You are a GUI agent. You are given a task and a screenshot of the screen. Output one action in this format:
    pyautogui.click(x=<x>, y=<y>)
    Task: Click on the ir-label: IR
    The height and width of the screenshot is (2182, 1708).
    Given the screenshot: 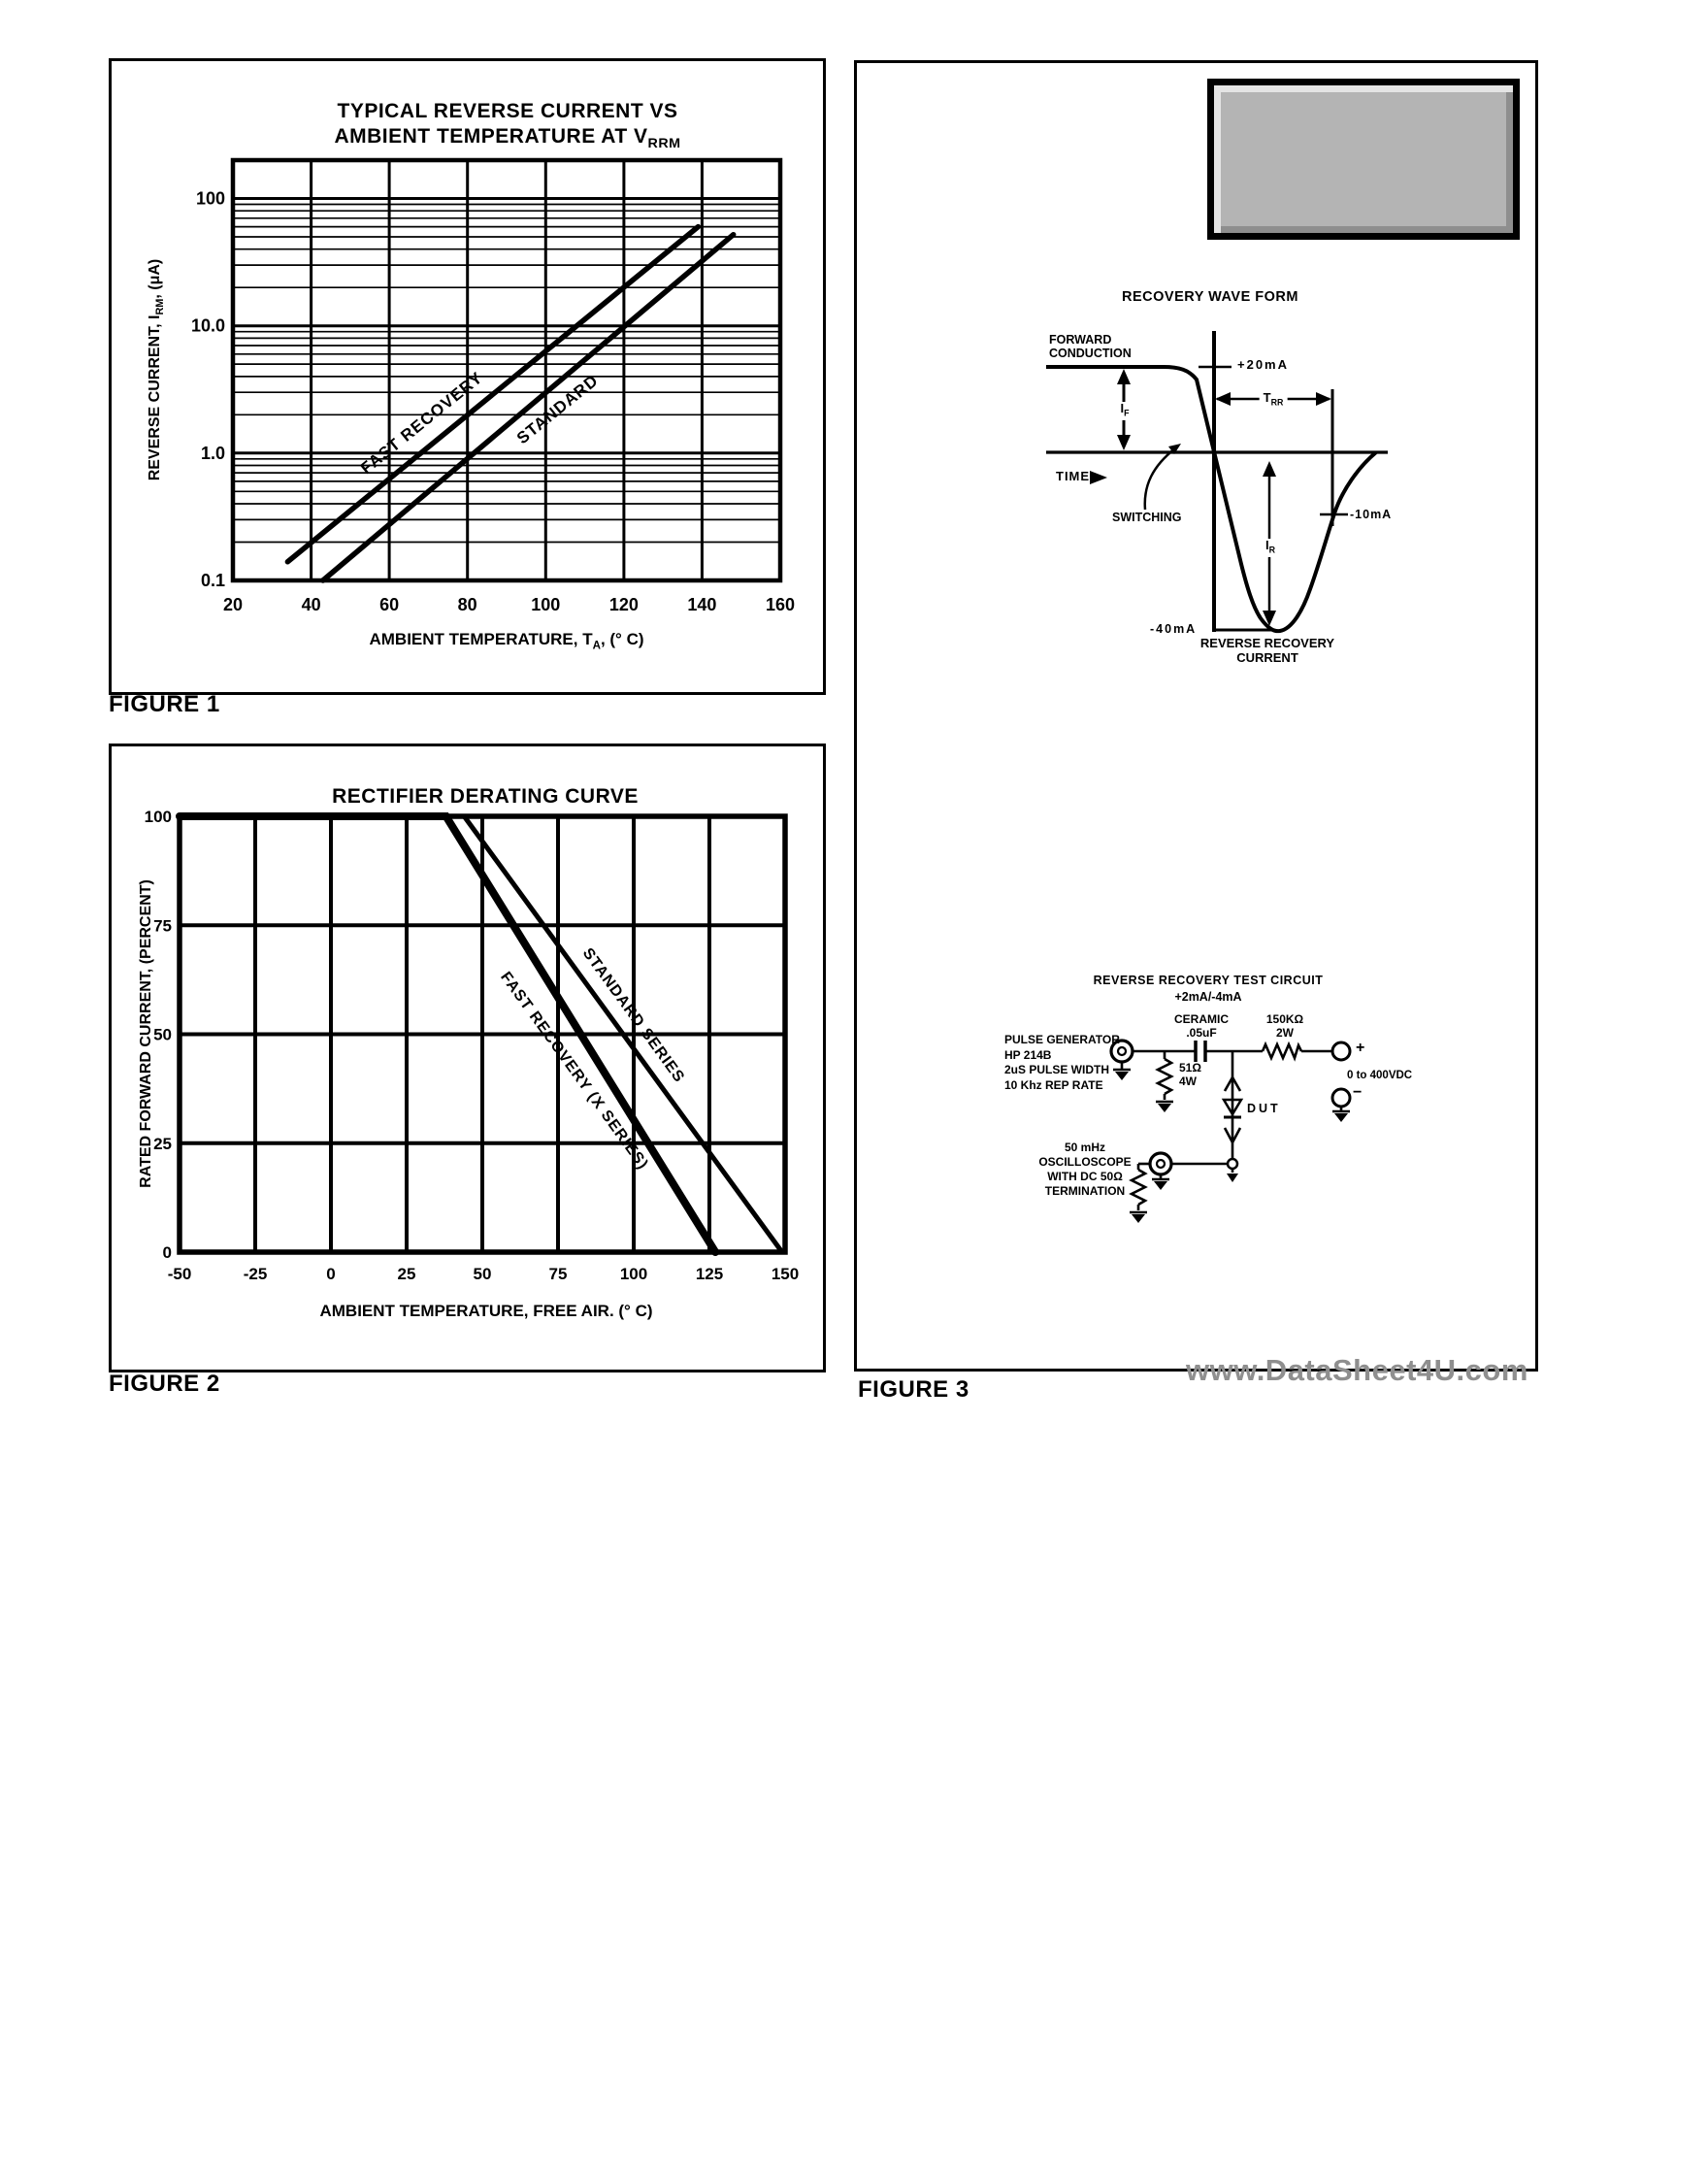 What is the action you would take?
    pyautogui.click(x=1271, y=548)
    